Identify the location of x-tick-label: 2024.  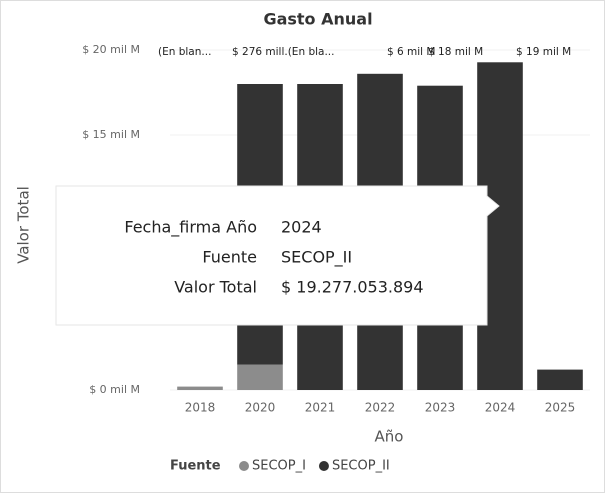
(500, 408).